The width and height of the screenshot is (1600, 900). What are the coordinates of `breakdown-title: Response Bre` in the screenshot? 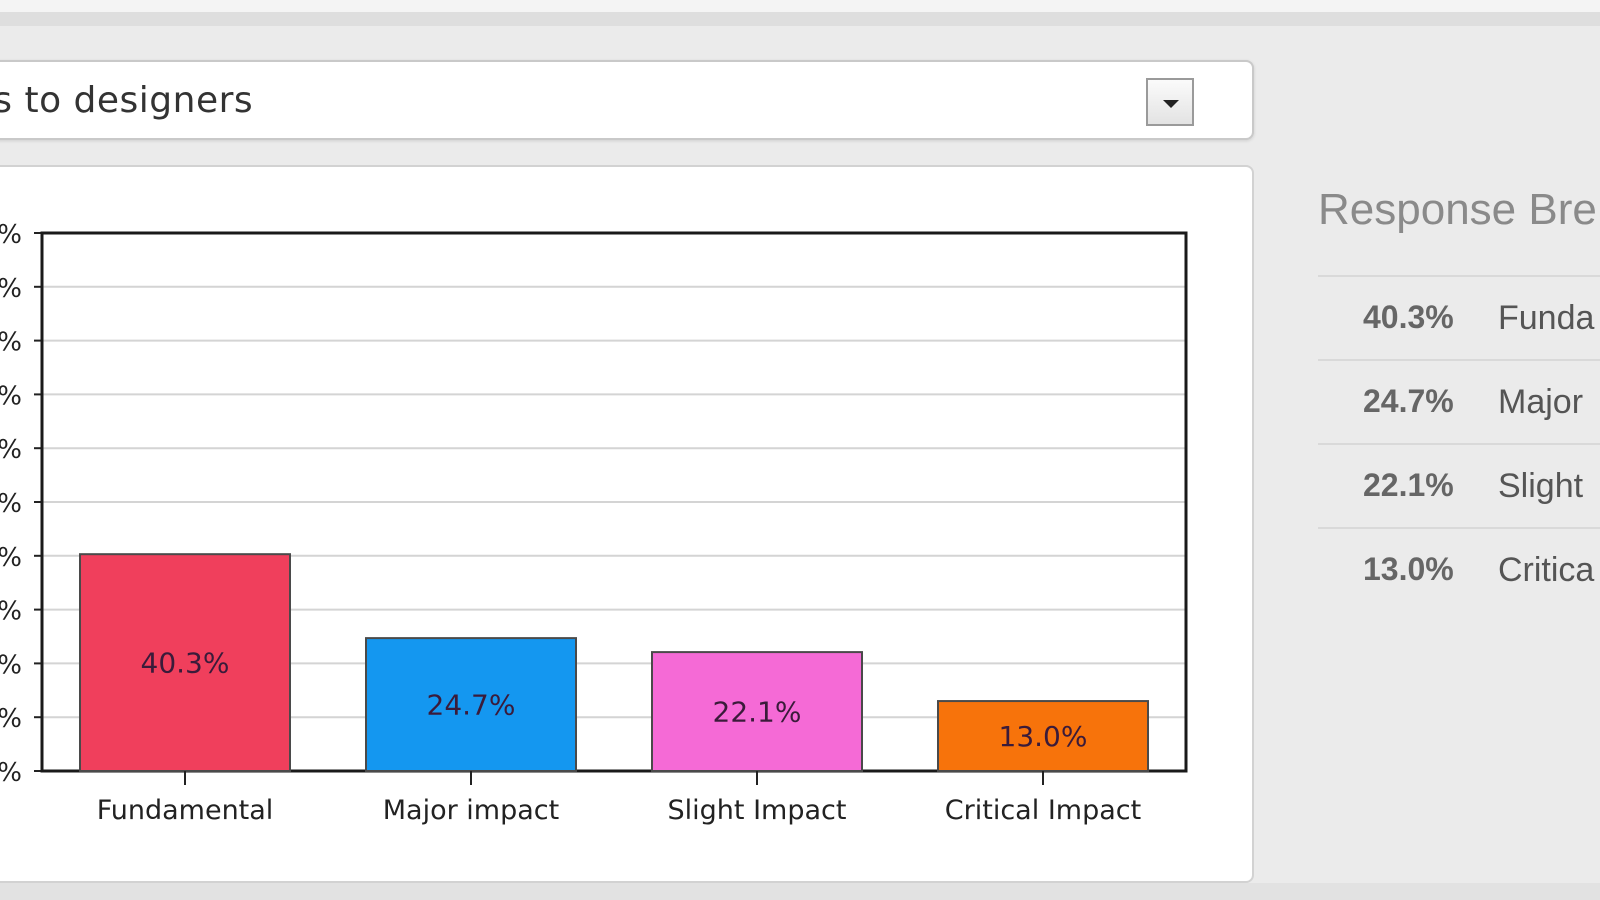 It's located at (1457, 209).